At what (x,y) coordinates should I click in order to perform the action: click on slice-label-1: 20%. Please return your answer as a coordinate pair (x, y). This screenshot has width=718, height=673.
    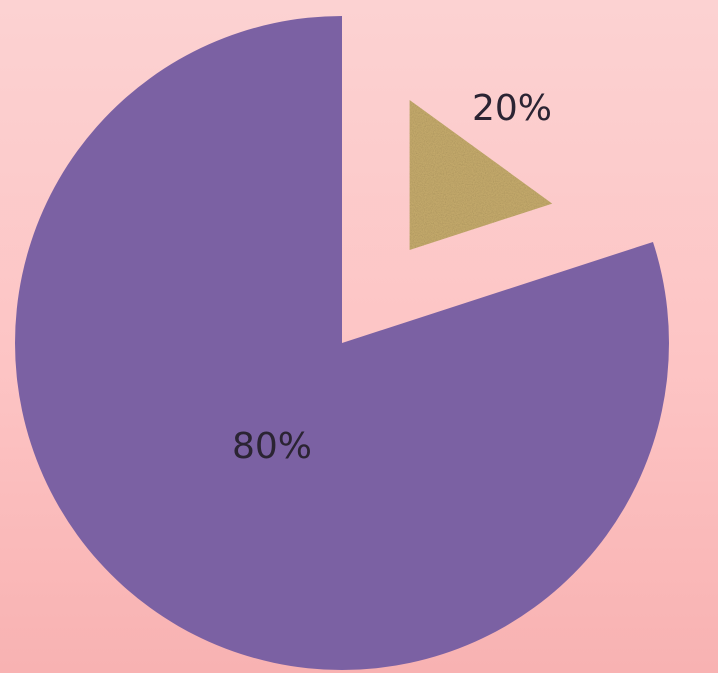
    Looking at the image, I should click on (512, 108).